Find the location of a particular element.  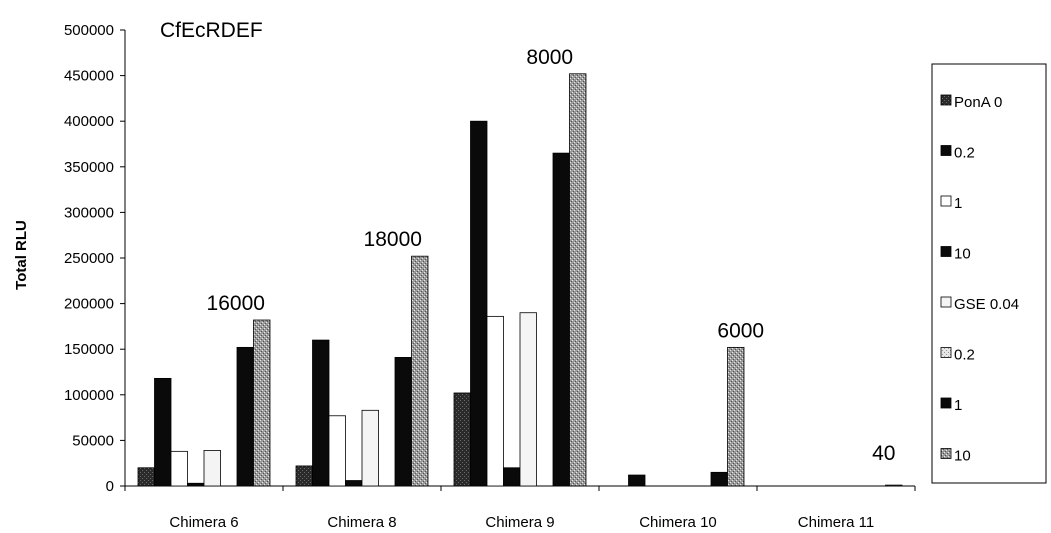

bar-annotation: 8000 is located at coordinates (549, 57).